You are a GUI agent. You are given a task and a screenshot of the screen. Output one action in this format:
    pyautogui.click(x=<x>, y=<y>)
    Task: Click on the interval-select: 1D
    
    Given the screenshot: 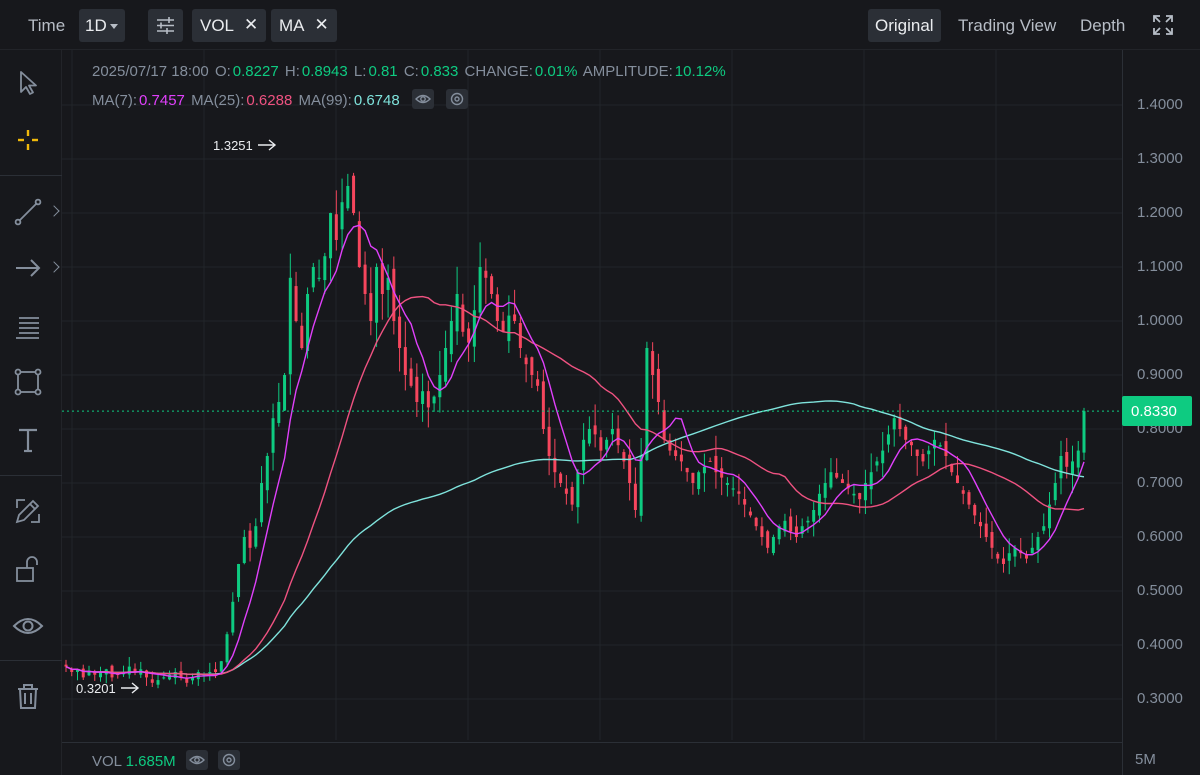 What is the action you would take?
    pyautogui.click(x=102, y=25)
    